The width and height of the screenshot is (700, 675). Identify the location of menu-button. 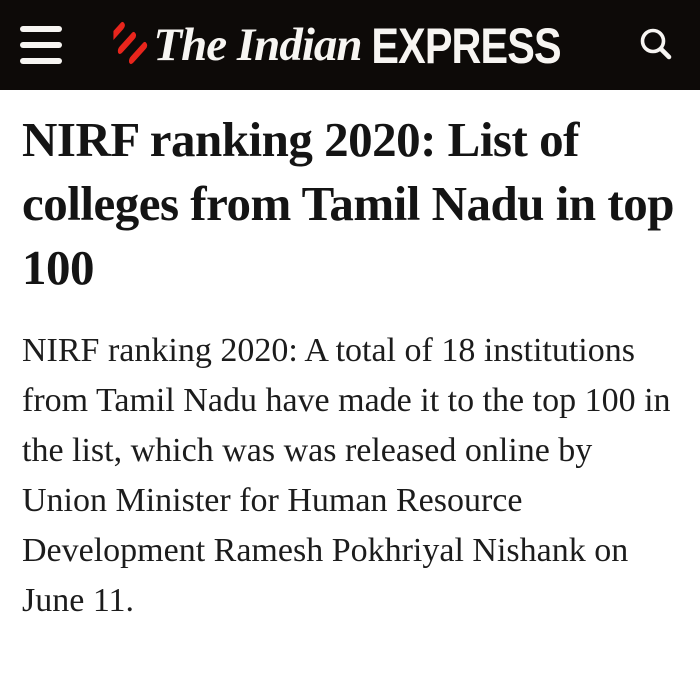
(42, 45).